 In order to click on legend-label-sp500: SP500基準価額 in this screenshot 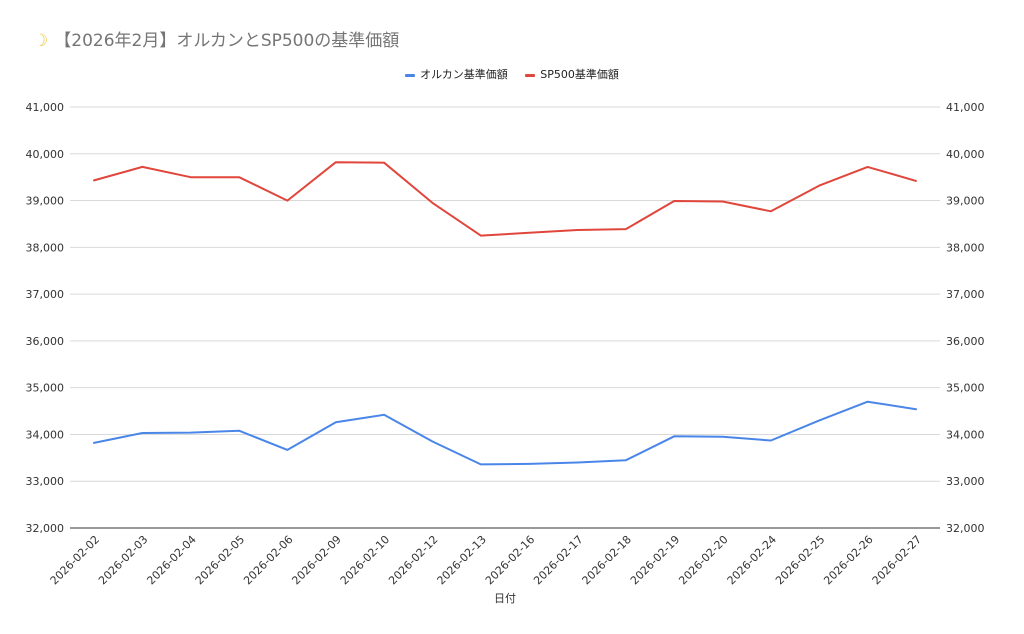, I will do `click(579, 74)`.